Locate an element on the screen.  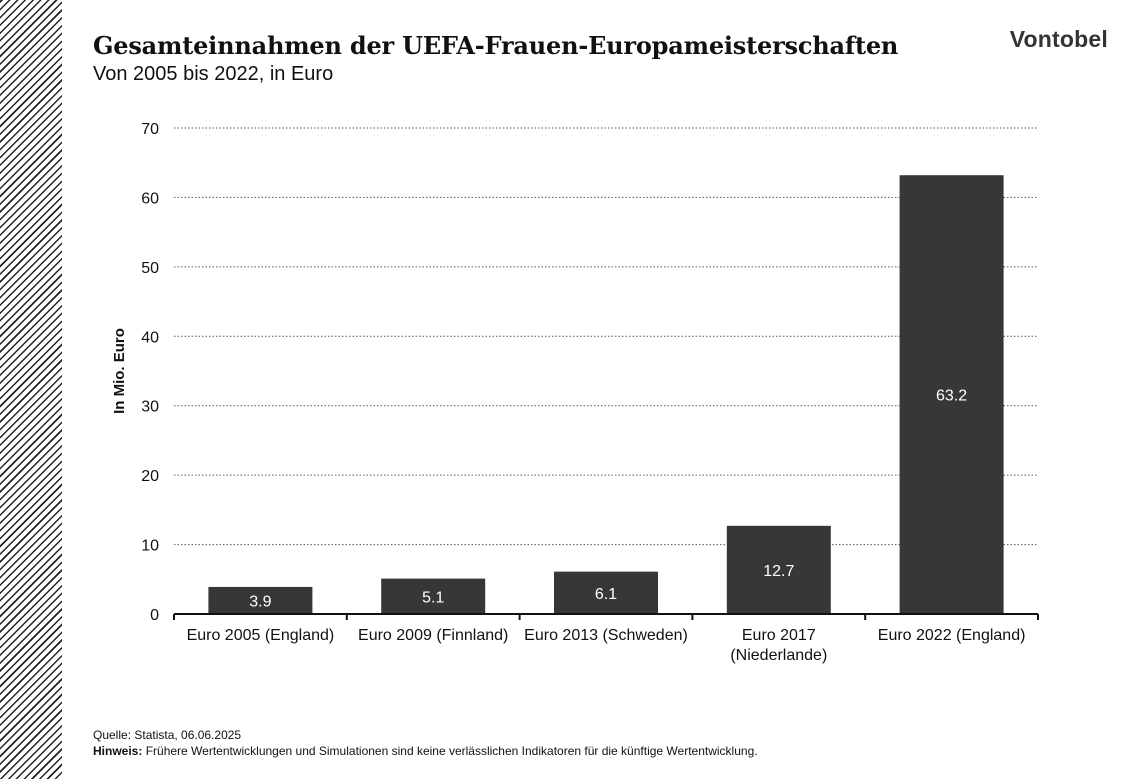
source-note: Quelle: Statista, 06.06.2025 is located at coordinates (167, 735).